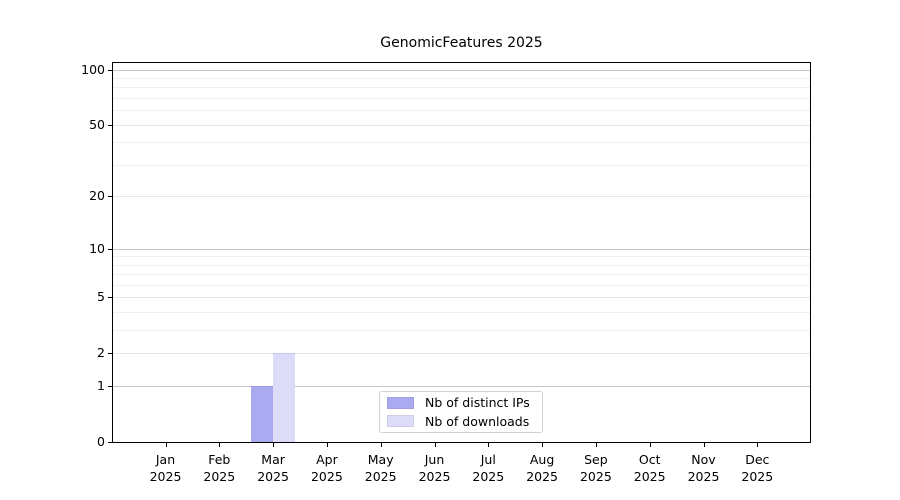 The height and width of the screenshot is (500, 900). What do you see at coordinates (810, 252) in the screenshot?
I see `right-spine` at bounding box center [810, 252].